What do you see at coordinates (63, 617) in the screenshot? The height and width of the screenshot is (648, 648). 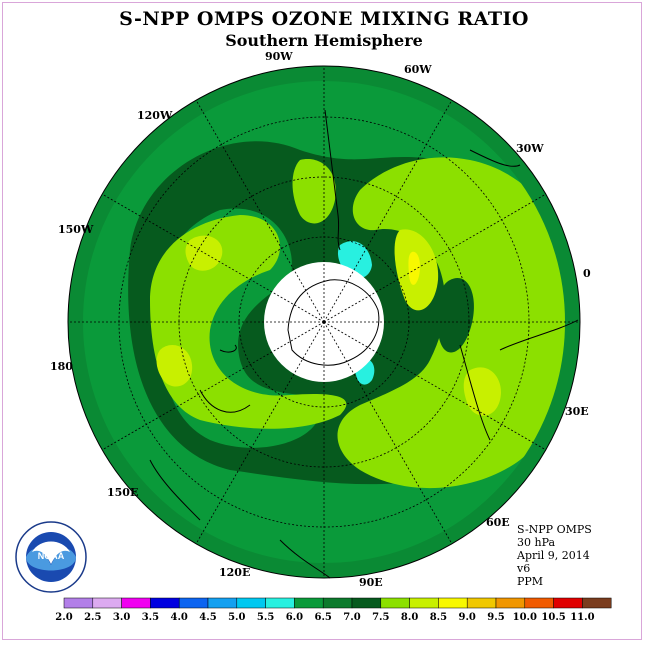 I see `colorbar-tick-label: 2.0` at bounding box center [63, 617].